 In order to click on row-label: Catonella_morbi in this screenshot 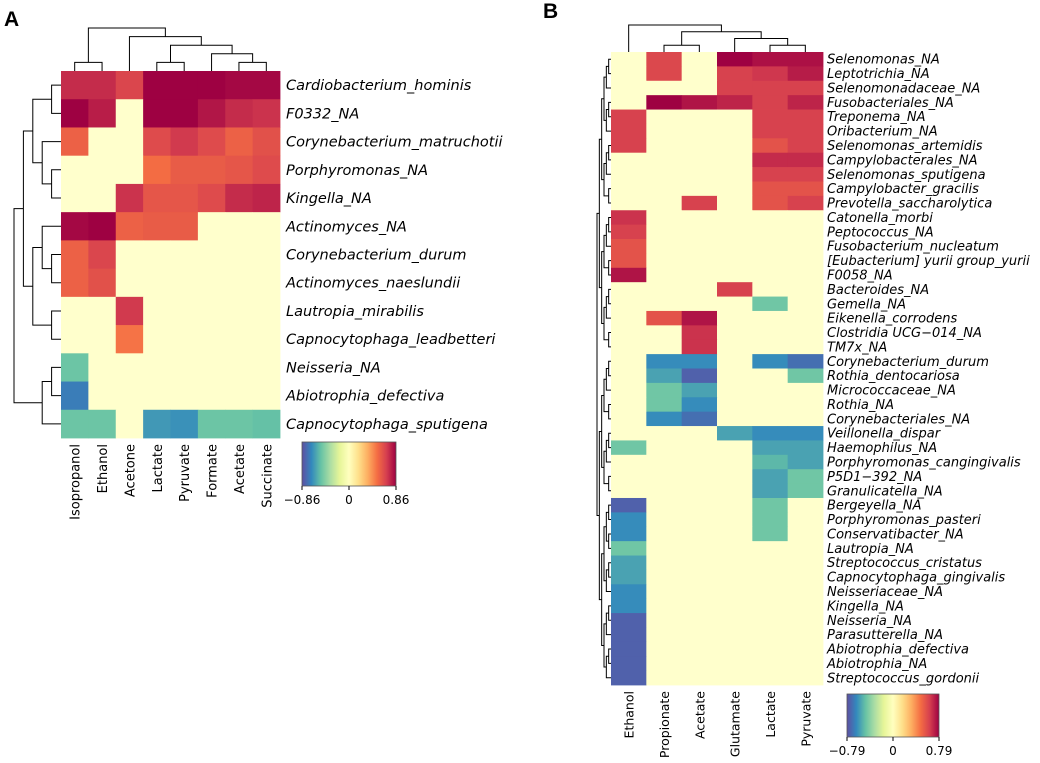, I will do `click(880, 218)`.